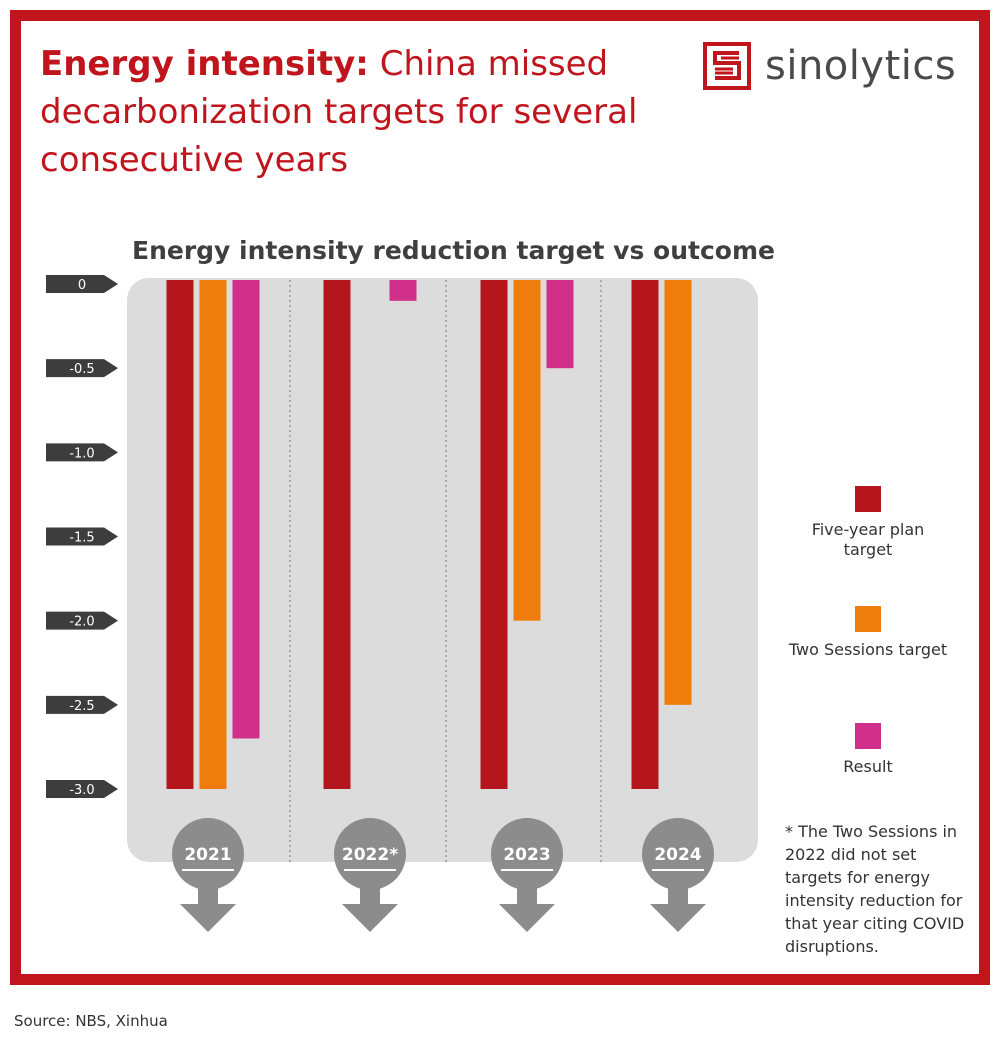 This screenshot has width=1000, height=1043. What do you see at coordinates (868, 750) in the screenshot?
I see `legend-item-result: Result` at bounding box center [868, 750].